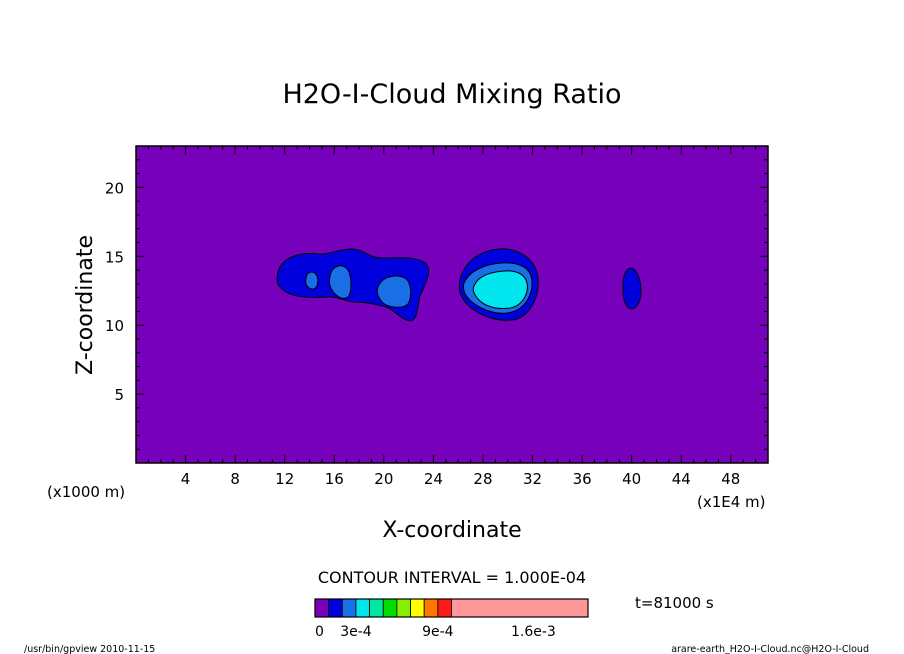 The image size is (904, 654). I want to click on contour-left-level2-c, so click(394, 291).